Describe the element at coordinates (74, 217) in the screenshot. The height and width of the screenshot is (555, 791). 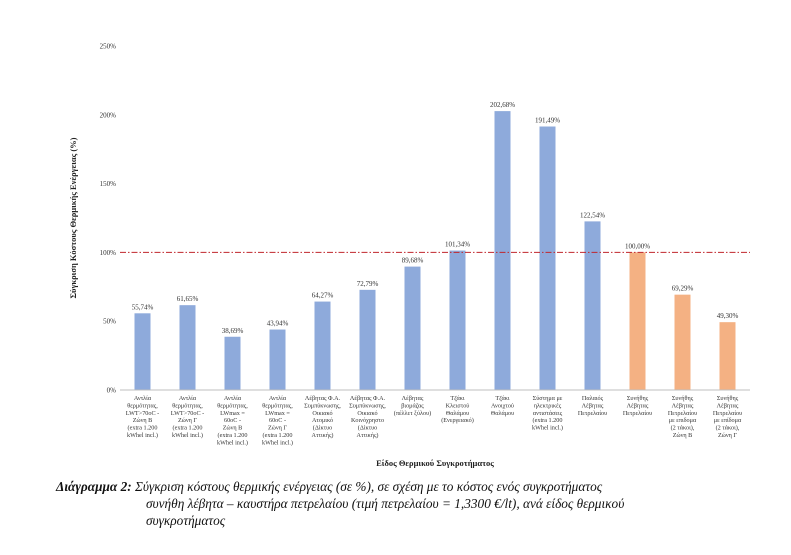
I see `y-axis-title: Σύγκριση Κόστους Θερμικής Ενέργειας (%)` at that location.